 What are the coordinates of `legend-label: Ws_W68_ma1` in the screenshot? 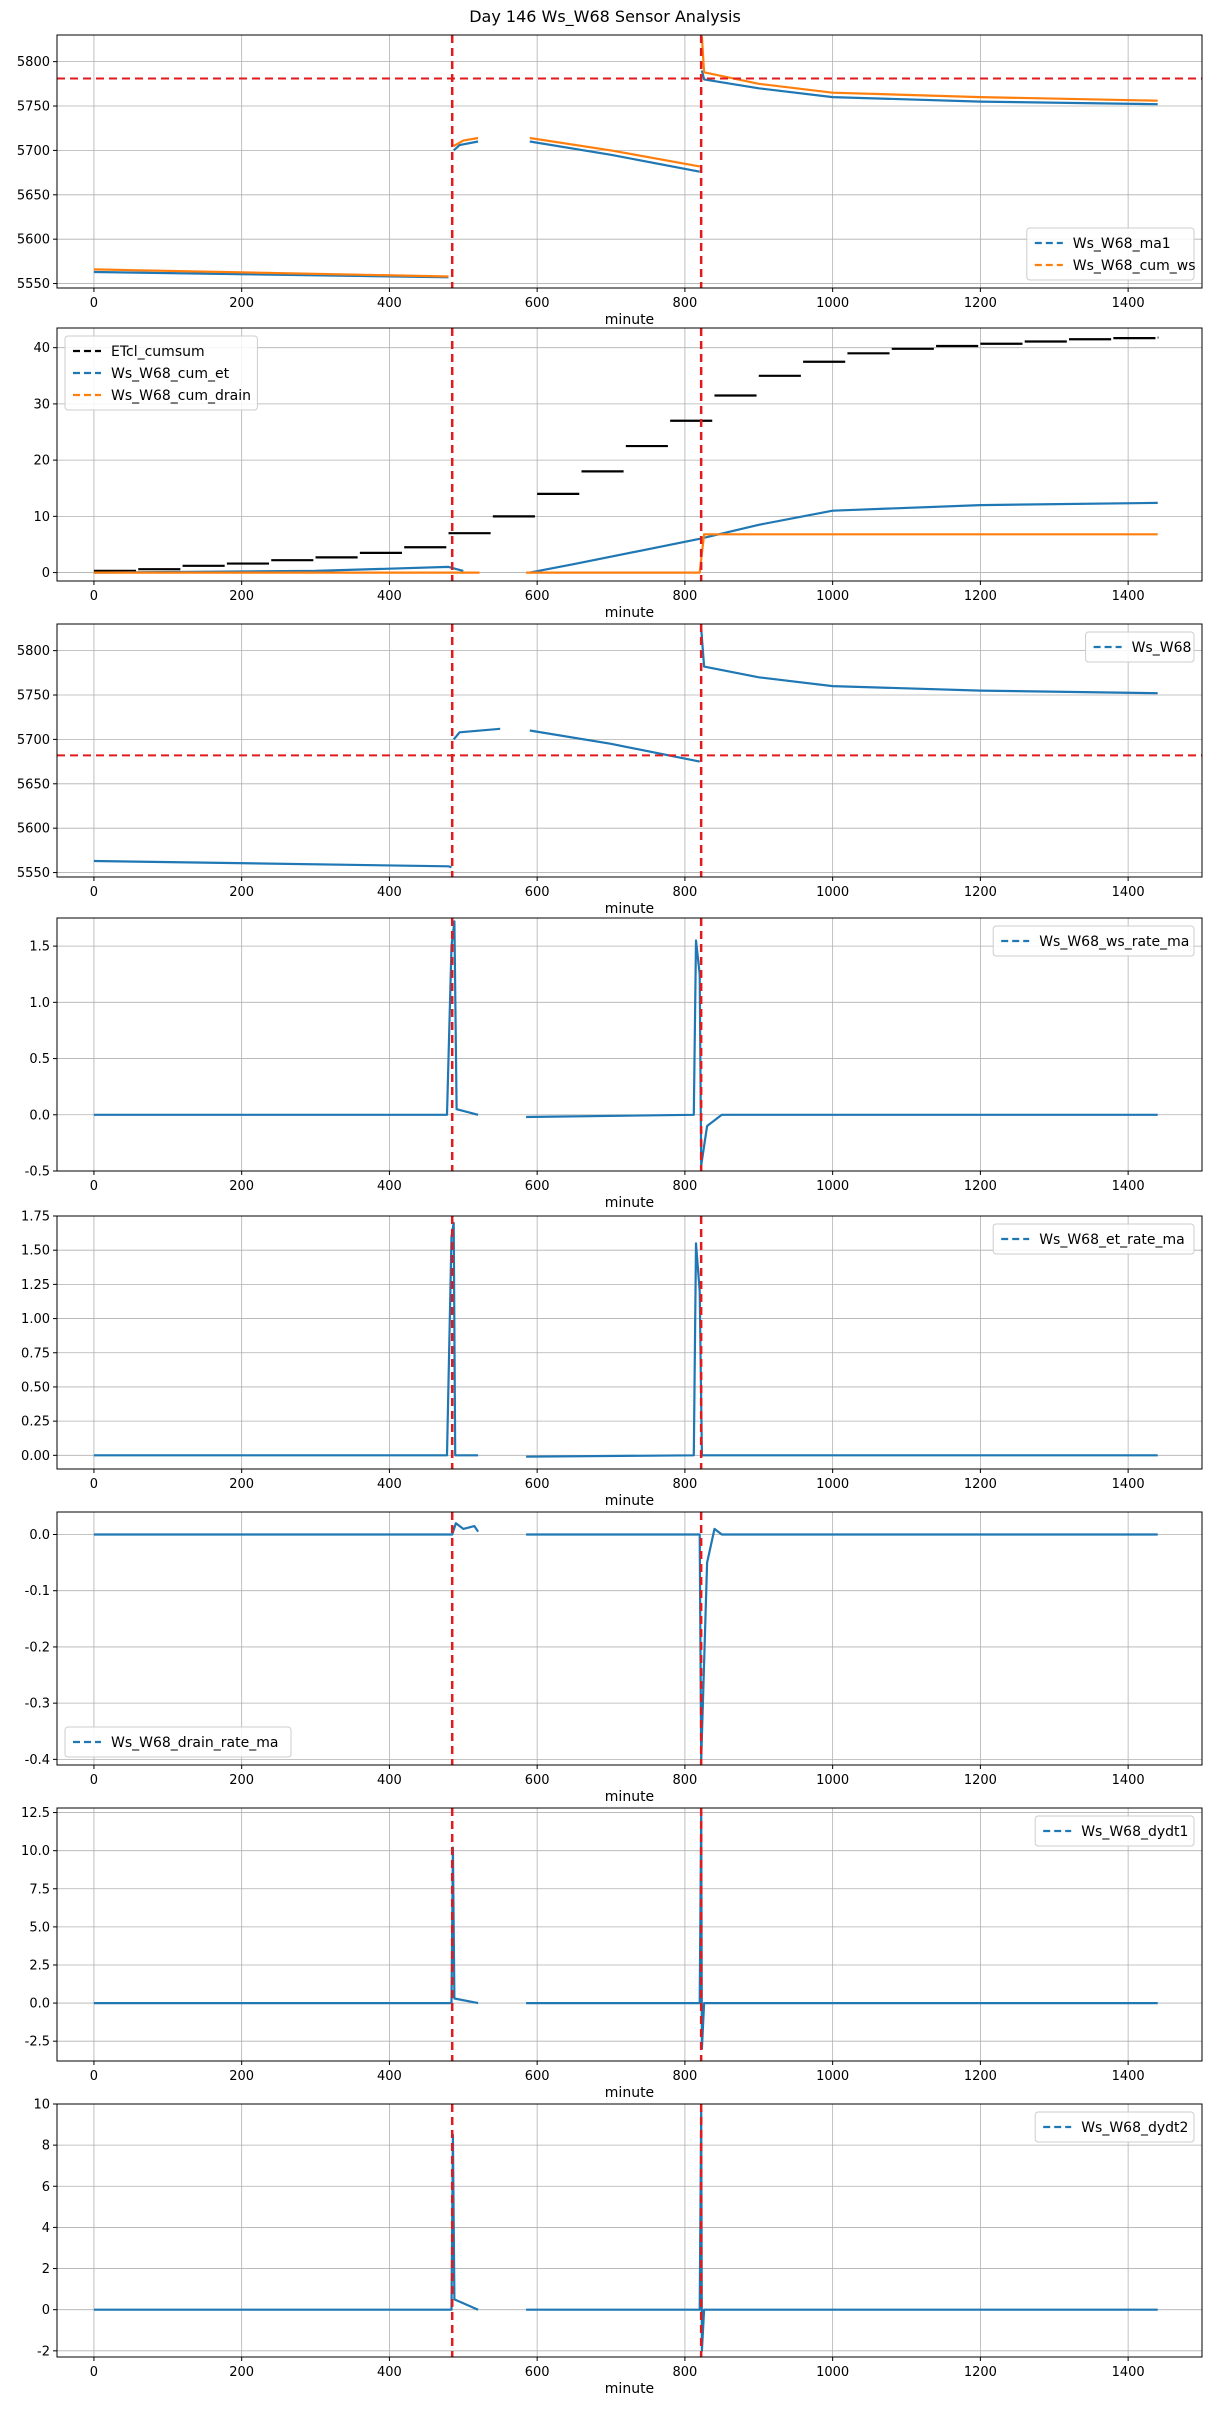 It's located at (1122, 244).